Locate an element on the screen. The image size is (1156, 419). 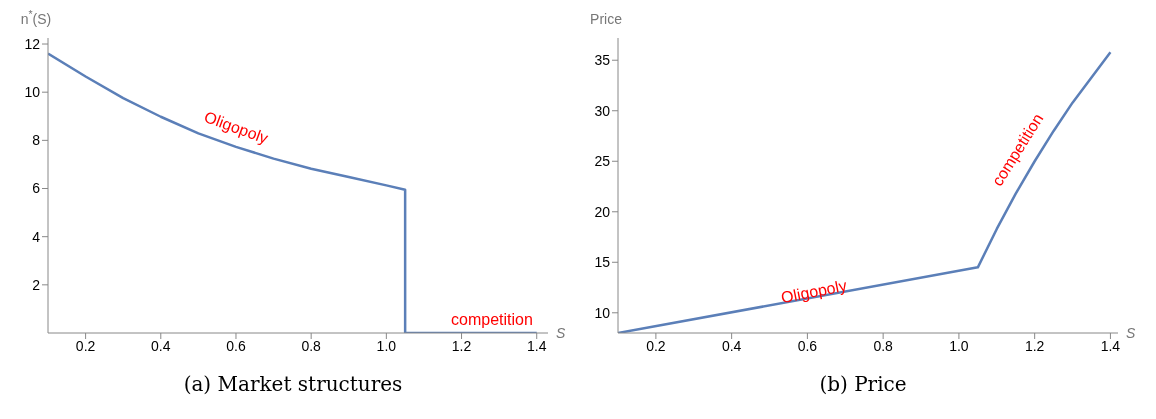
y-tick-label: 20 is located at coordinates (602, 211).